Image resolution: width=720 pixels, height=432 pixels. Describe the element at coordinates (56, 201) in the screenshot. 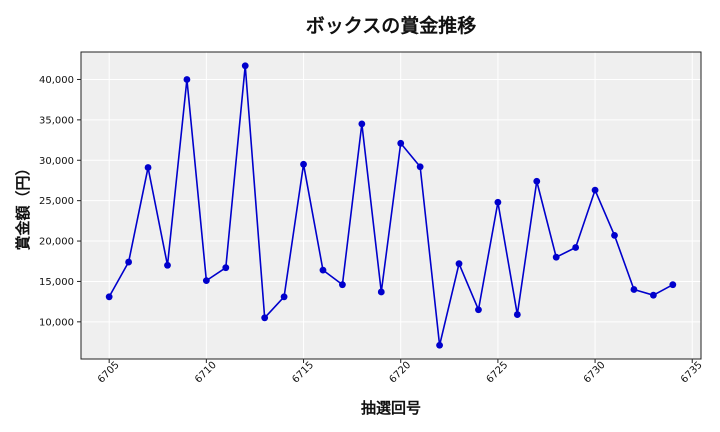

I see `y-tick-label: 25,000` at that location.